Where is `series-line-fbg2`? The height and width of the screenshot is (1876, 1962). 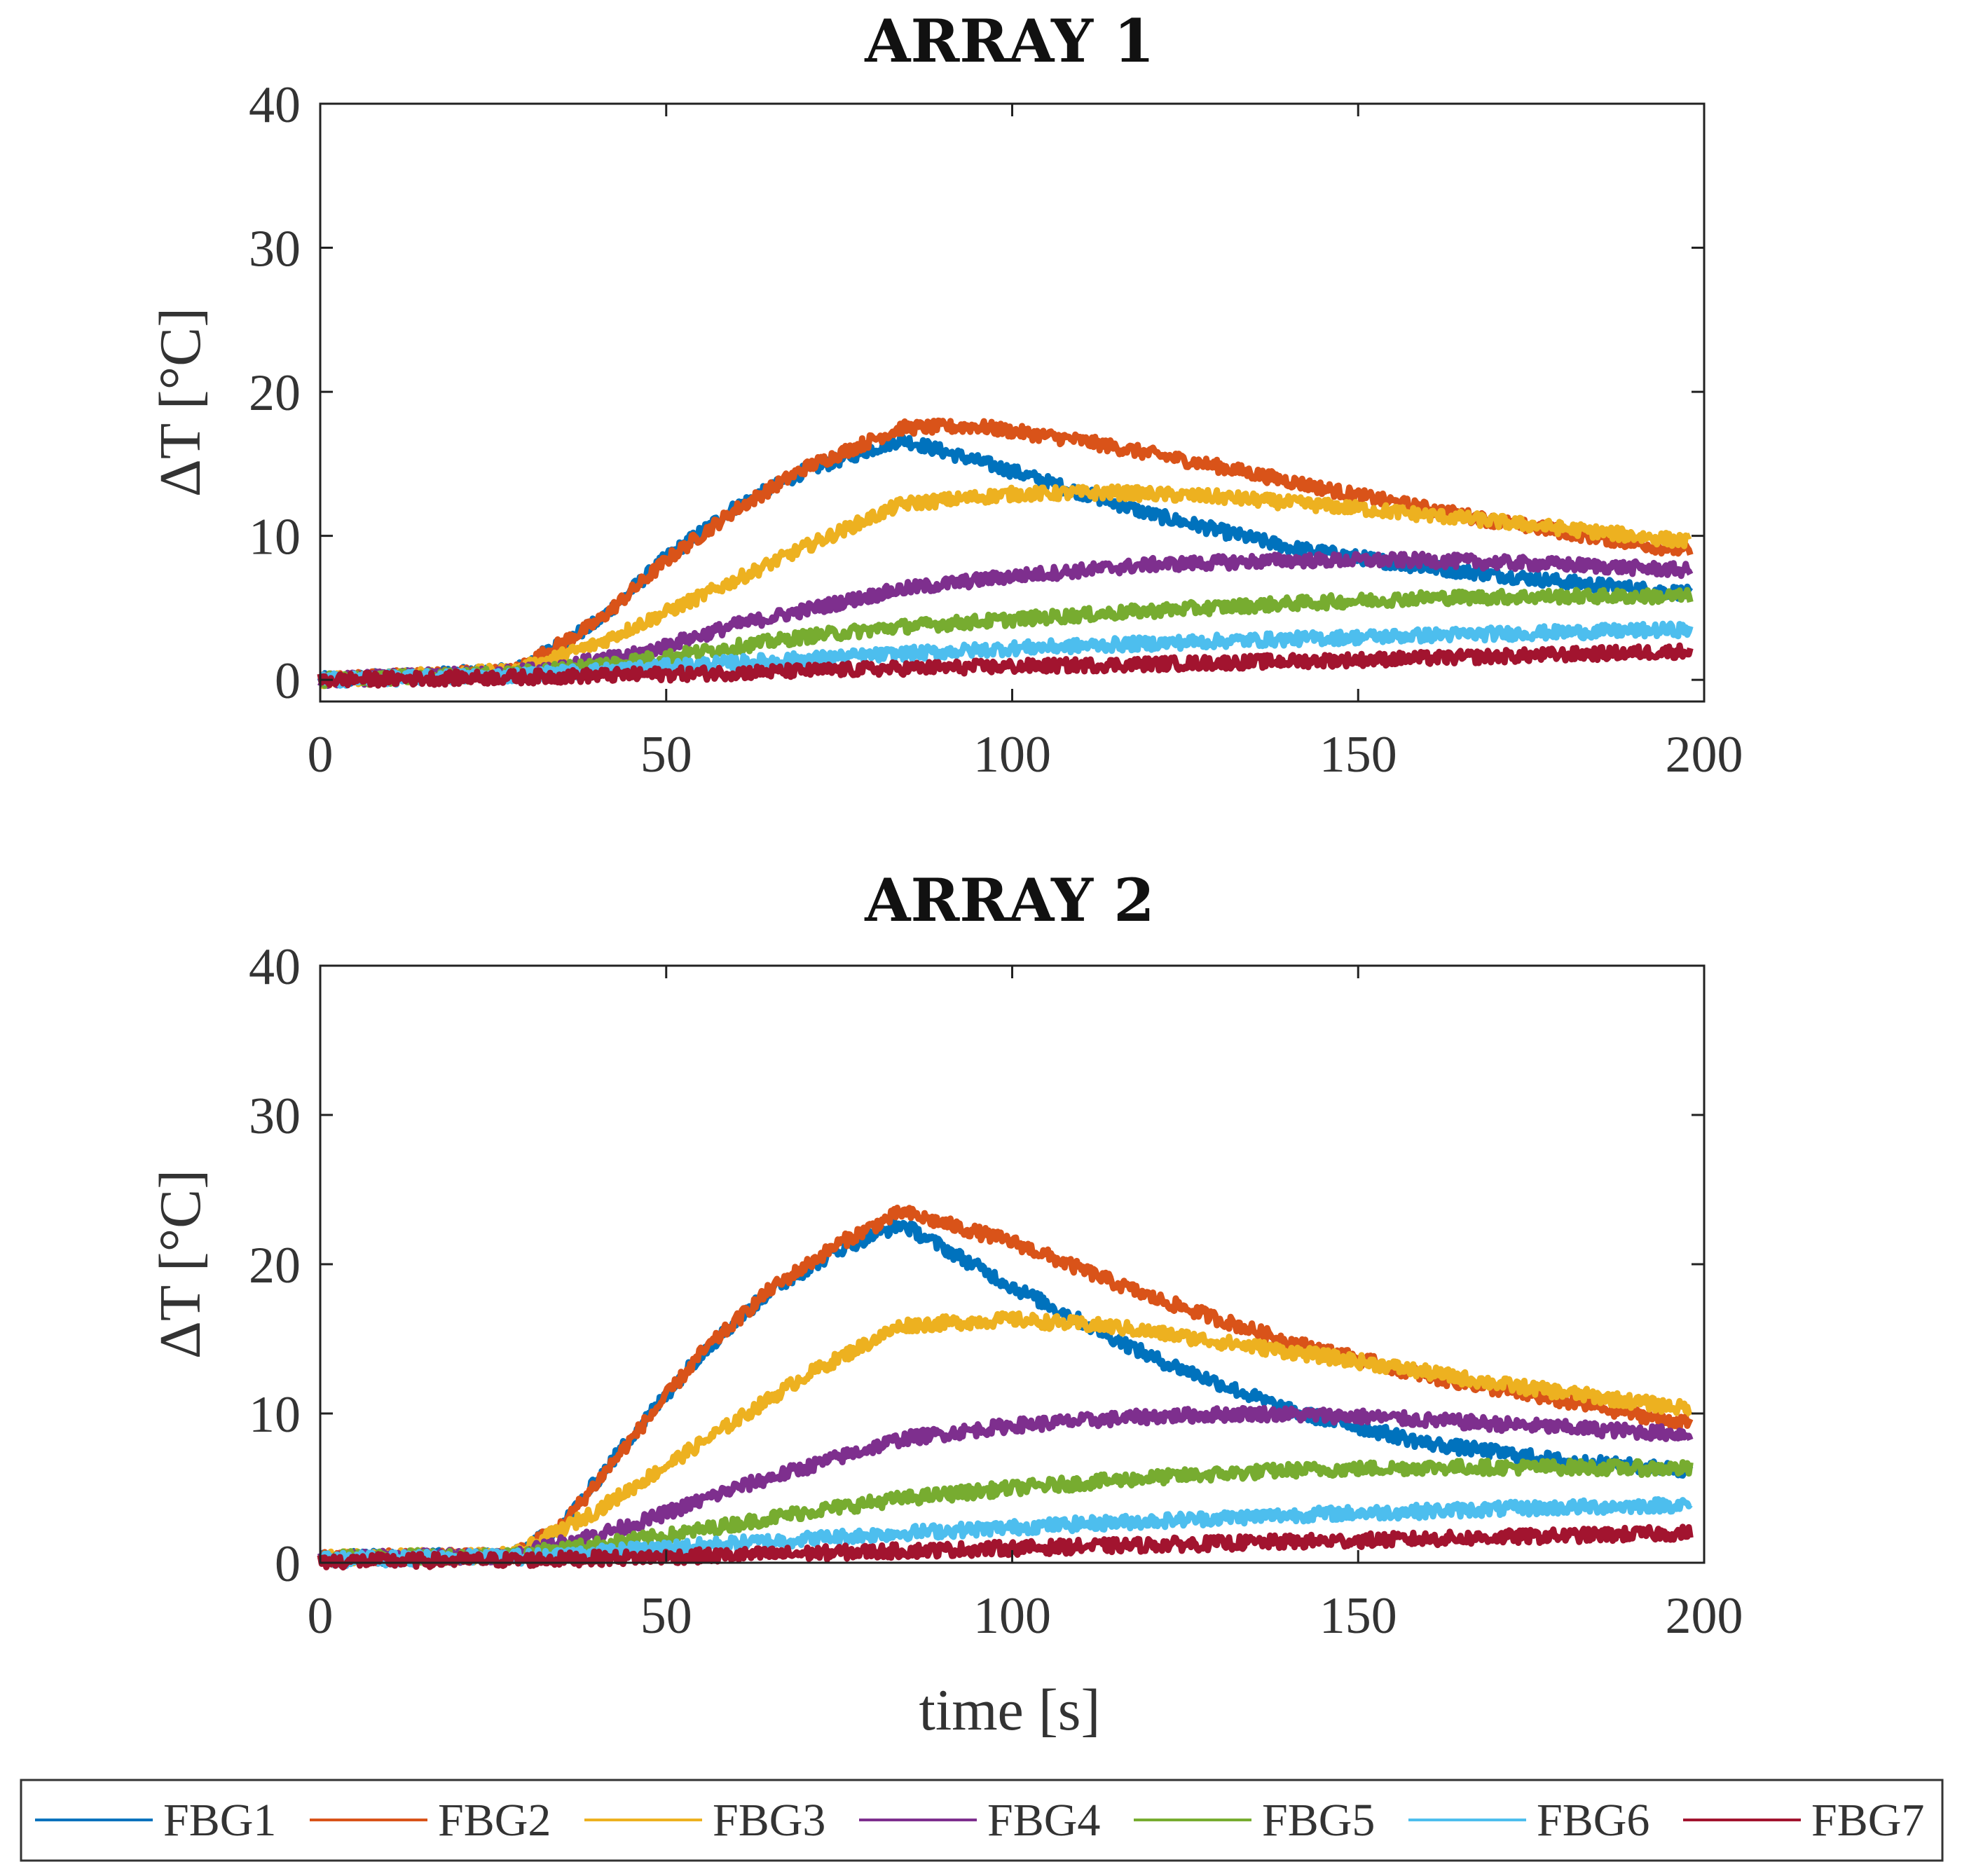
series-line-fbg2 is located at coordinates (1005, 553).